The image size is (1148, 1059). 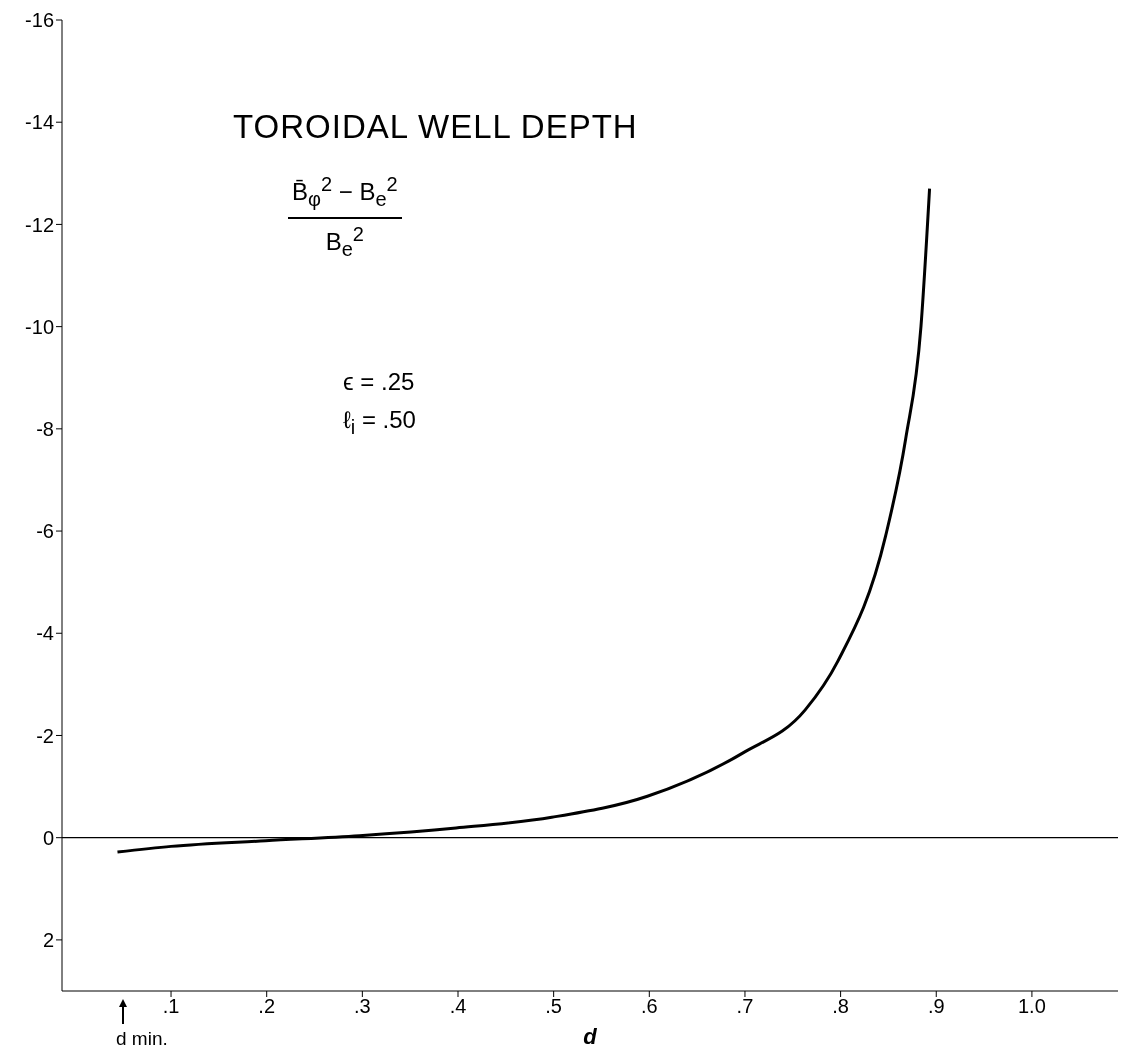 What do you see at coordinates (171, 1006) in the screenshot?
I see `x-tick-label: .1` at bounding box center [171, 1006].